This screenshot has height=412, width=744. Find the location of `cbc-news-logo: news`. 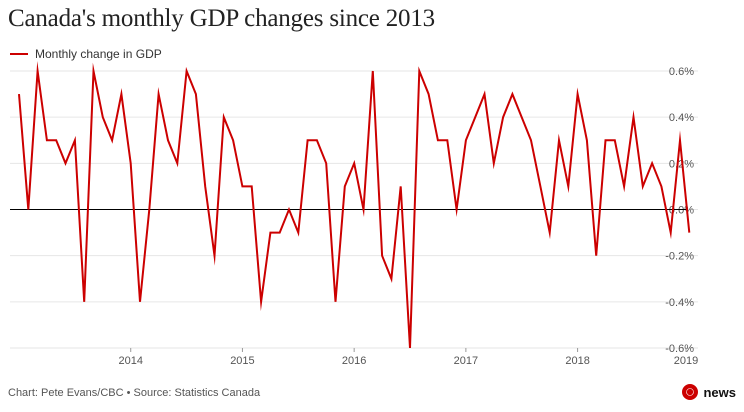

cbc-news-logo: news is located at coordinates (707, 392).